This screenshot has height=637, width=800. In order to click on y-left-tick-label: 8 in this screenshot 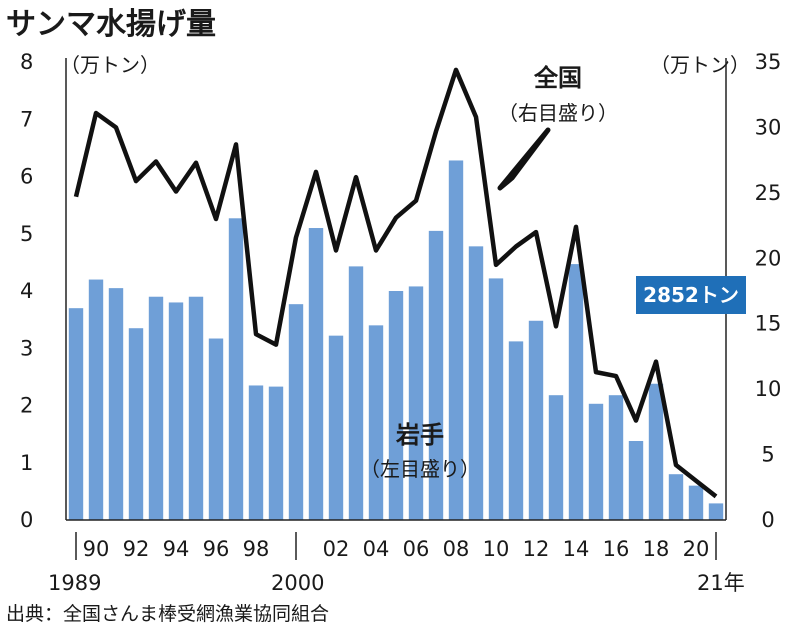, I will do `click(26, 62)`.